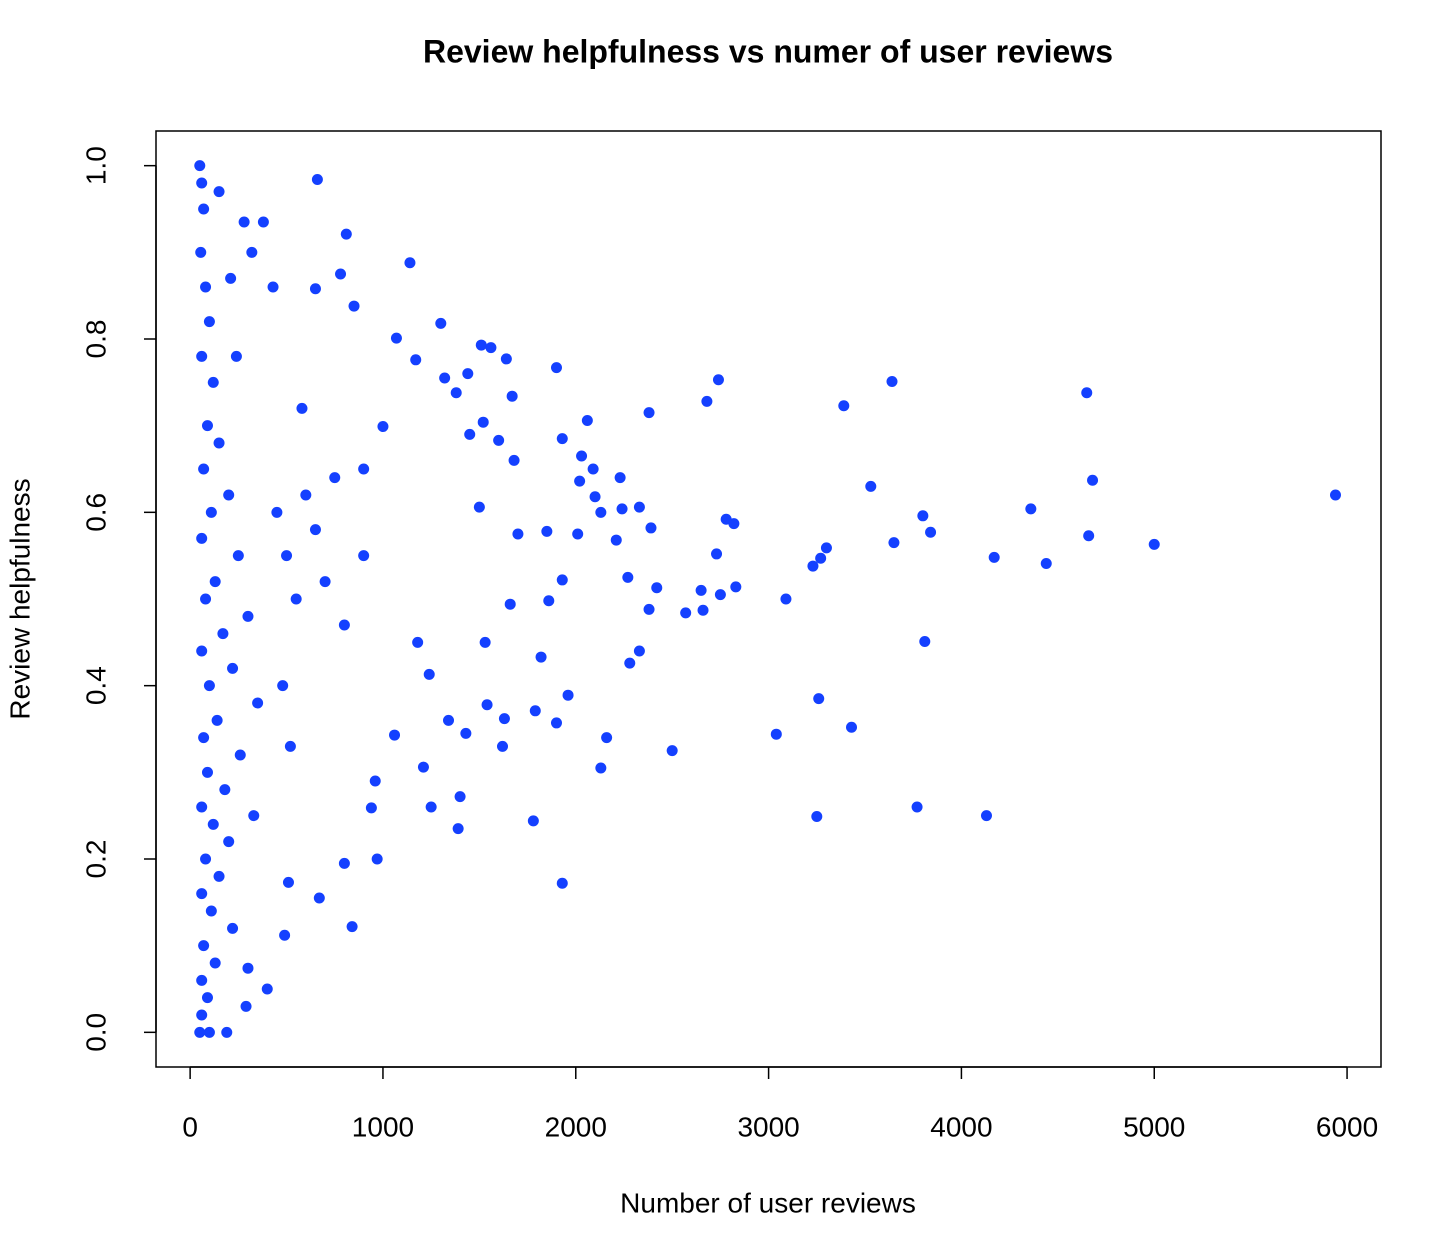 This screenshot has height=1251, width=1438. I want to click on x-tick-label: 6000, so click(1347, 1126).